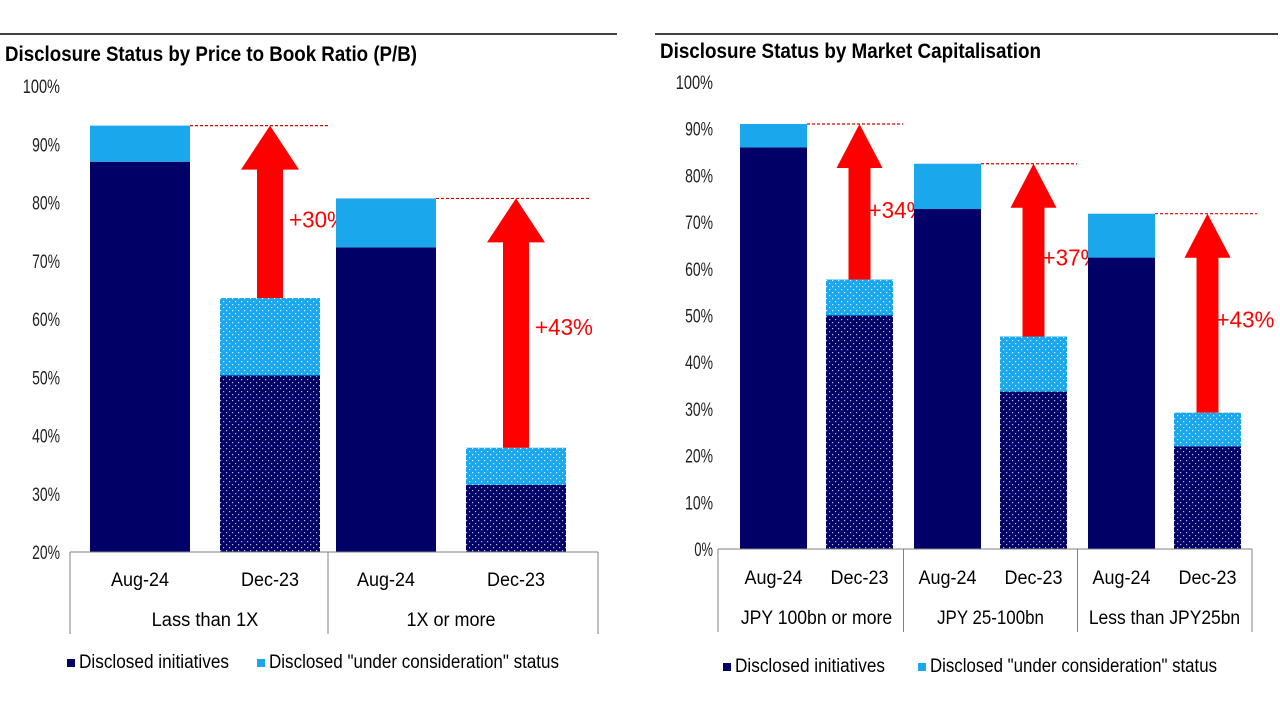 The height and width of the screenshot is (720, 1280). What do you see at coordinates (699, 503) in the screenshot?
I see `y-tick-label: 10%` at bounding box center [699, 503].